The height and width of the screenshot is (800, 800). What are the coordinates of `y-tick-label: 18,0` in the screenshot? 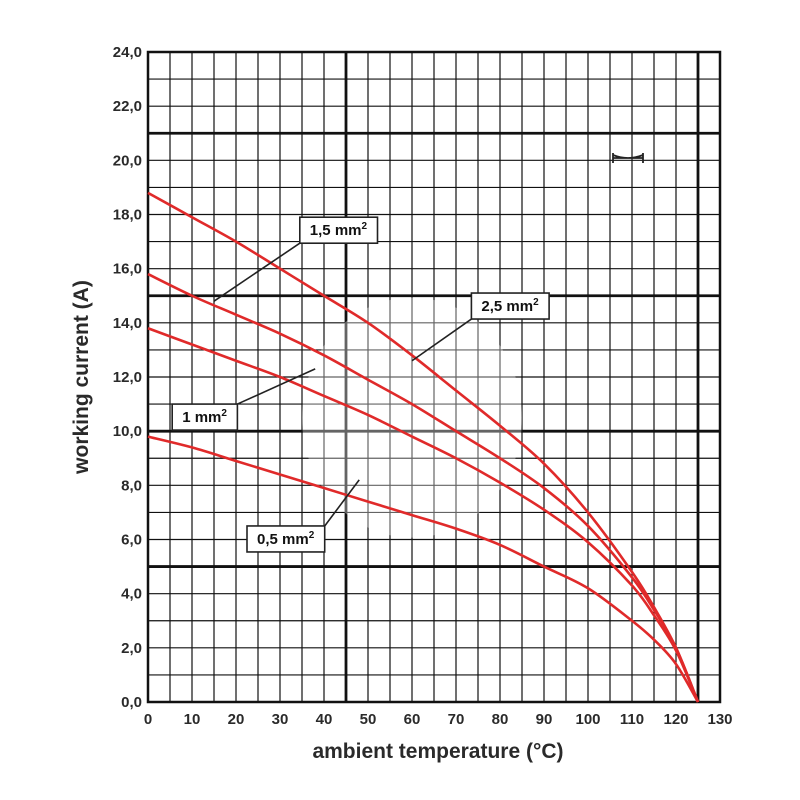 It's located at (127, 215).